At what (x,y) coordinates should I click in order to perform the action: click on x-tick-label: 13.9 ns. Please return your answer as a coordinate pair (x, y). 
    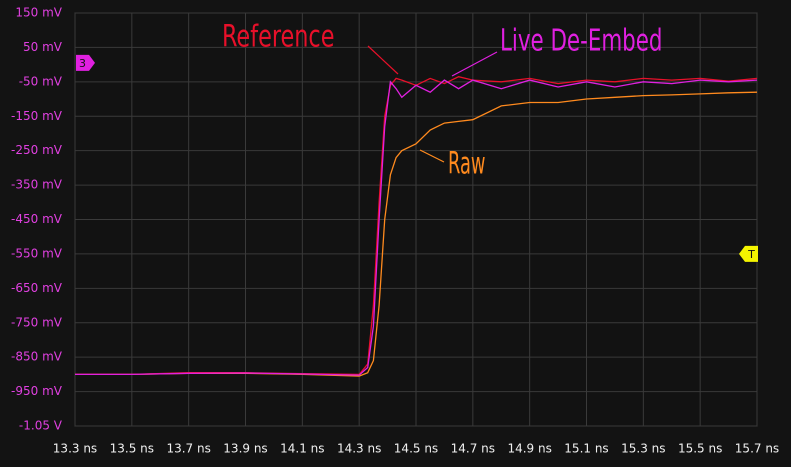
    Looking at the image, I should click on (245, 449).